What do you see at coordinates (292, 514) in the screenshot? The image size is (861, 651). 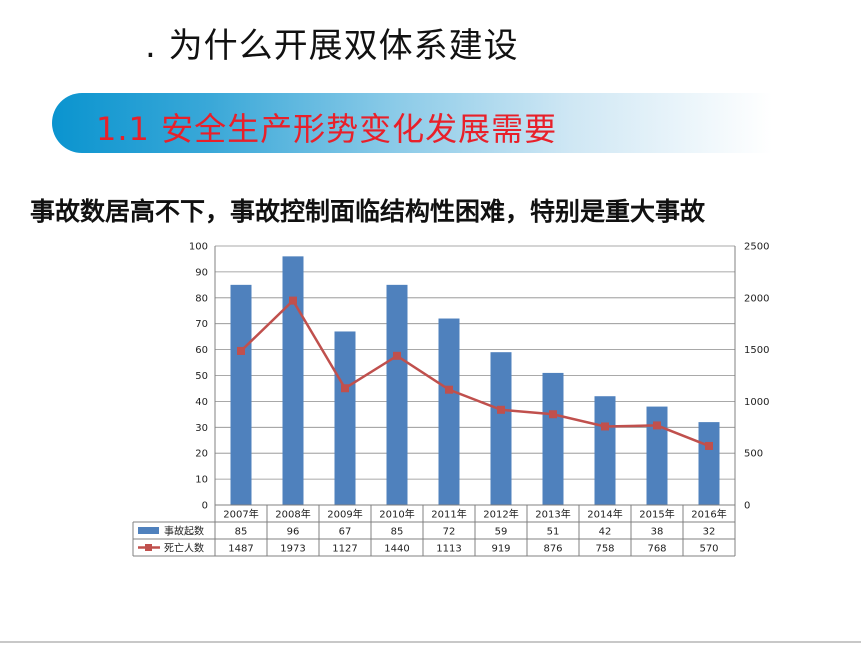 I see `x-tick-label: 2008年` at bounding box center [292, 514].